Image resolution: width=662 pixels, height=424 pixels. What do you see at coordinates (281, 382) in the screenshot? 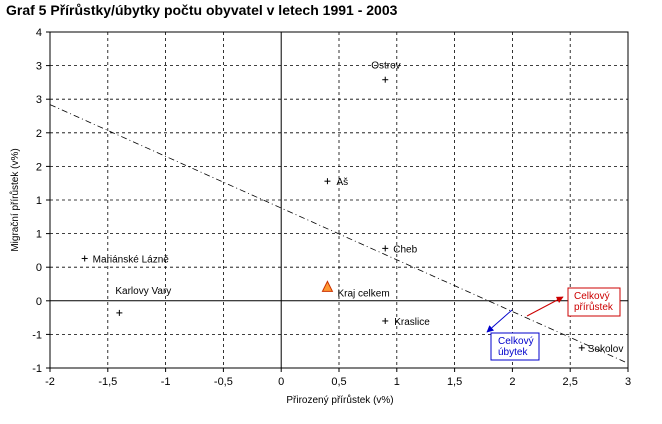
I see `x-tick-label: 0` at bounding box center [281, 382].